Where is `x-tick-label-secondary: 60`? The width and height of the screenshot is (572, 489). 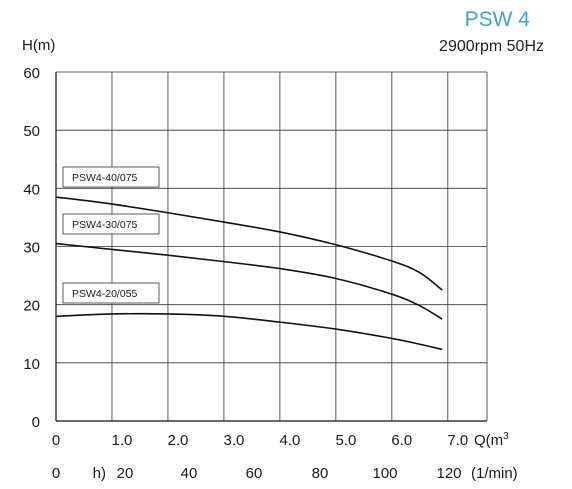 x-tick-label-secondary: 60 is located at coordinates (254, 473).